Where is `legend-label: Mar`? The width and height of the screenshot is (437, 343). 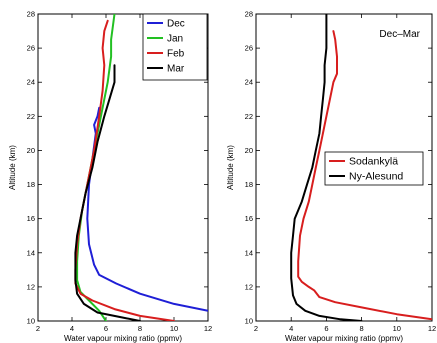
legend-label: Mar is located at coordinates (176, 69).